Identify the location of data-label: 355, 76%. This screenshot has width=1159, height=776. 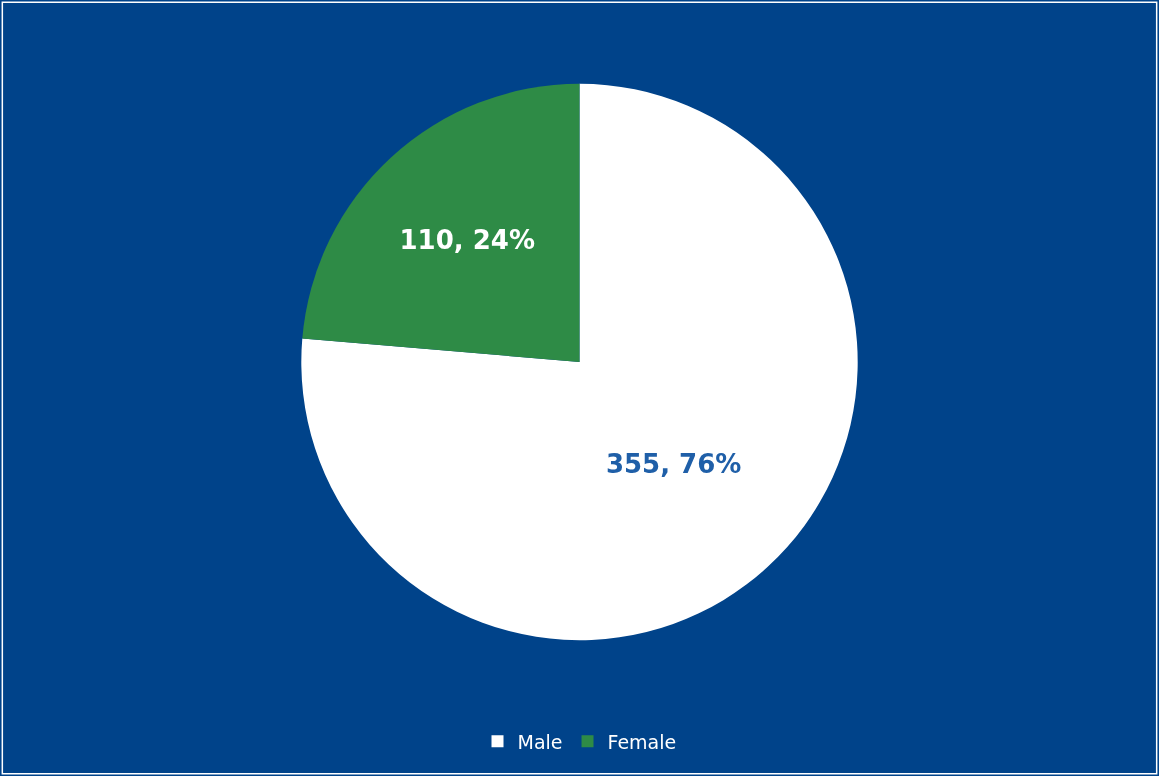
(673, 464).